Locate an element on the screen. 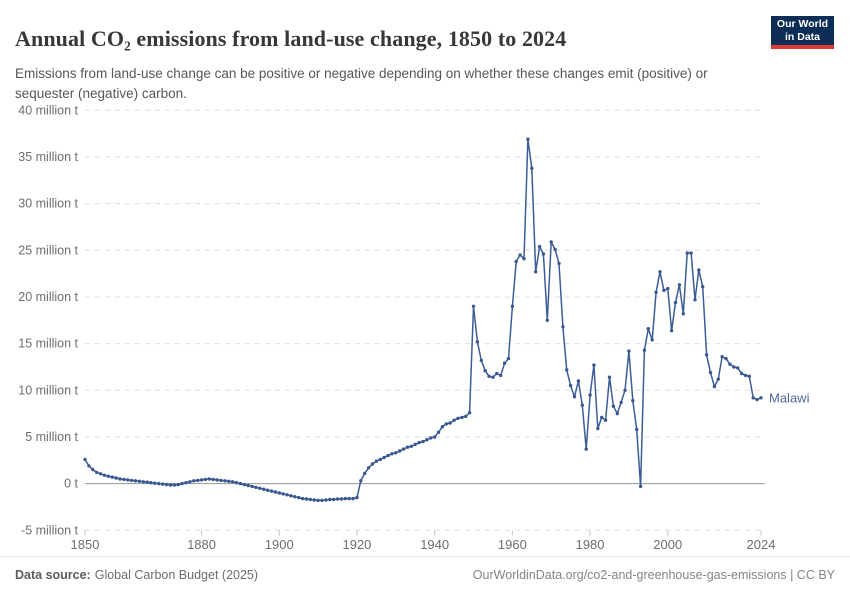  entity-label-malawi: Malawi is located at coordinates (789, 397).